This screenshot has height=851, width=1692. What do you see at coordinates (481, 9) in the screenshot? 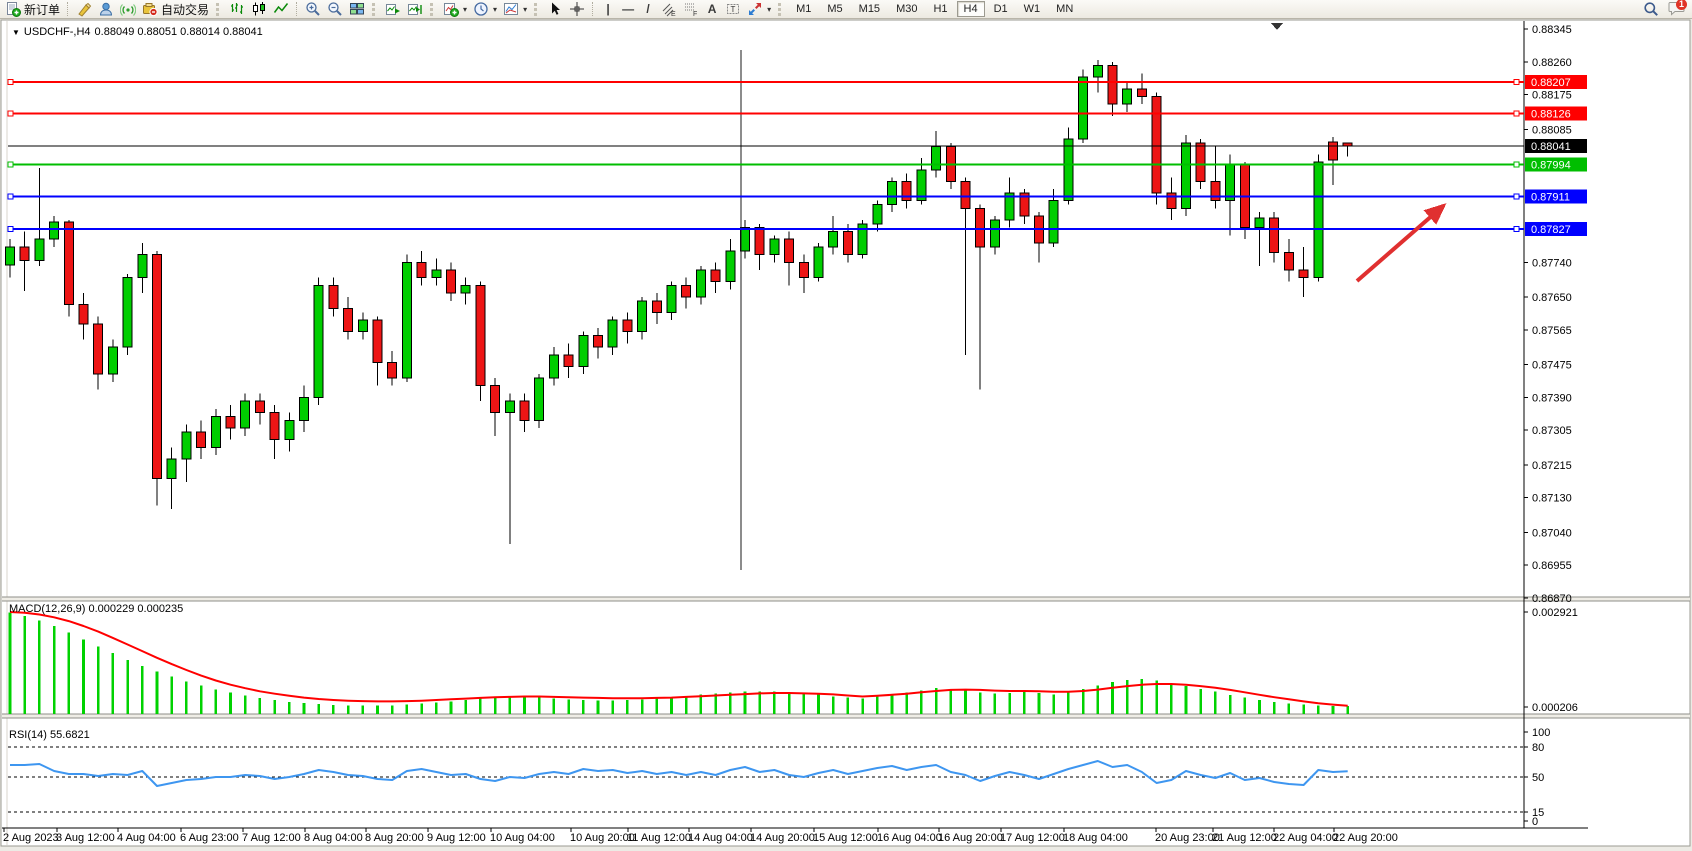
I see `period-icon` at bounding box center [481, 9].